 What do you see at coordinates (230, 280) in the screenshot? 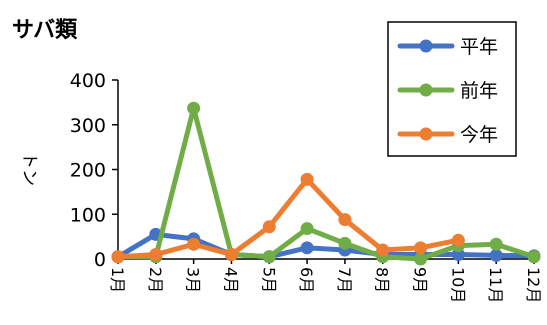
I see `x-tick-label: 4月` at bounding box center [230, 280].